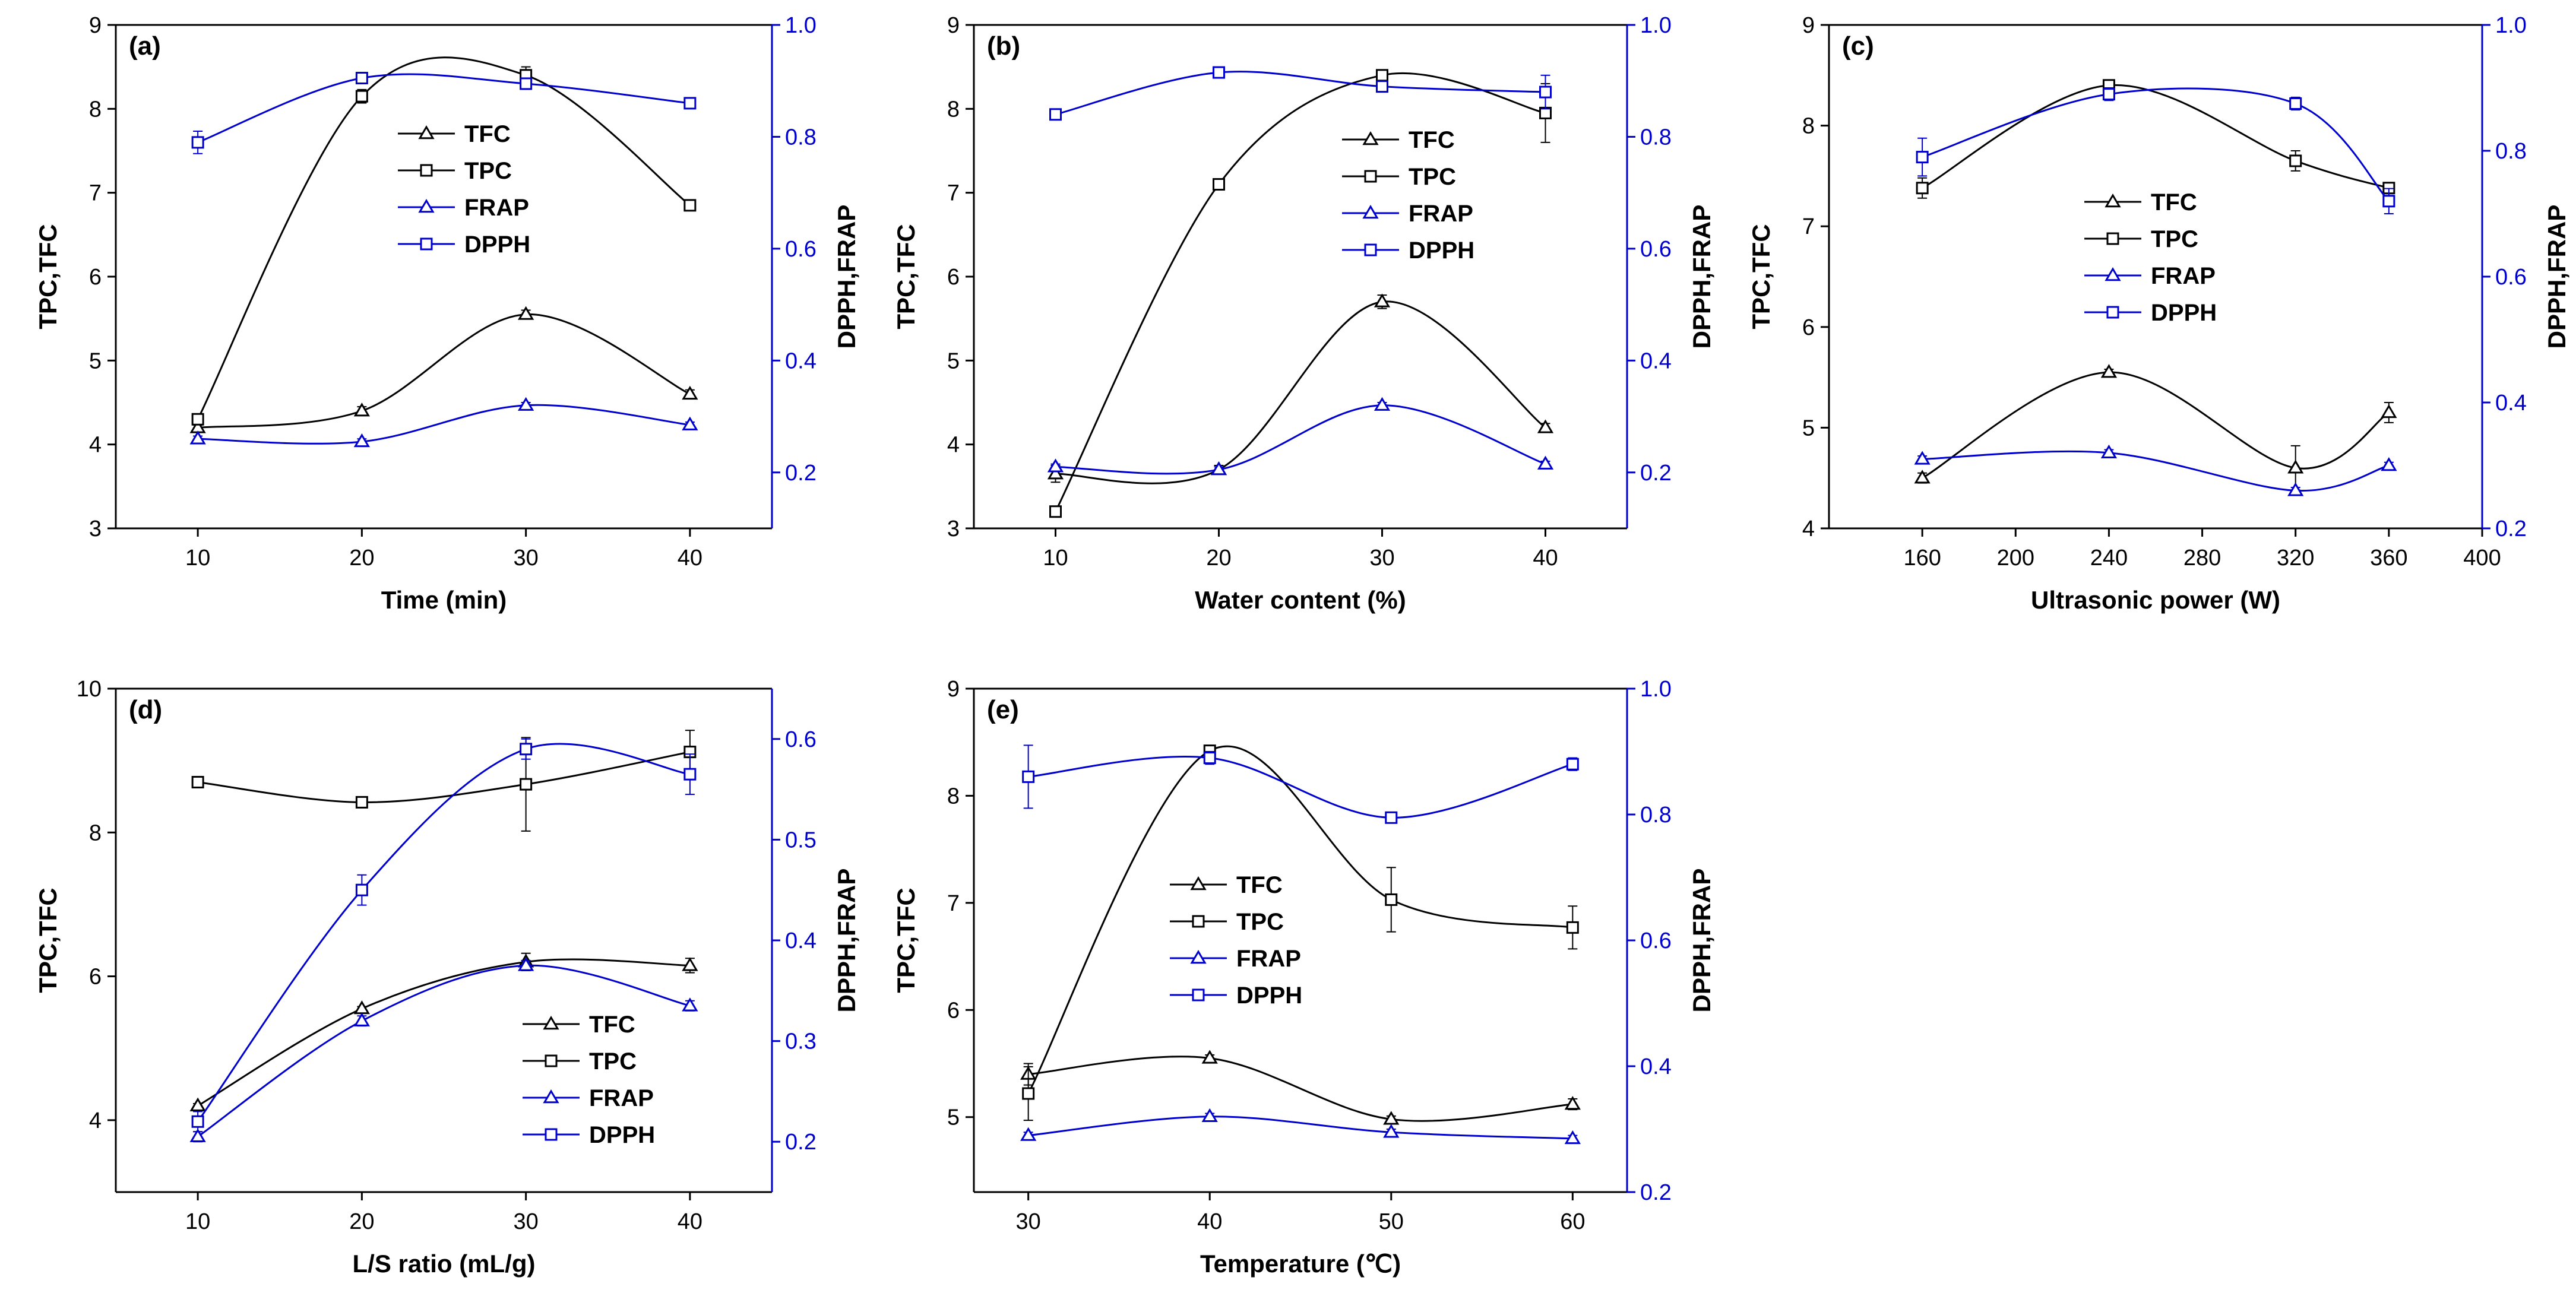  I want to click on y-right-axis-title: DPPH,FRAP, so click(846, 941).